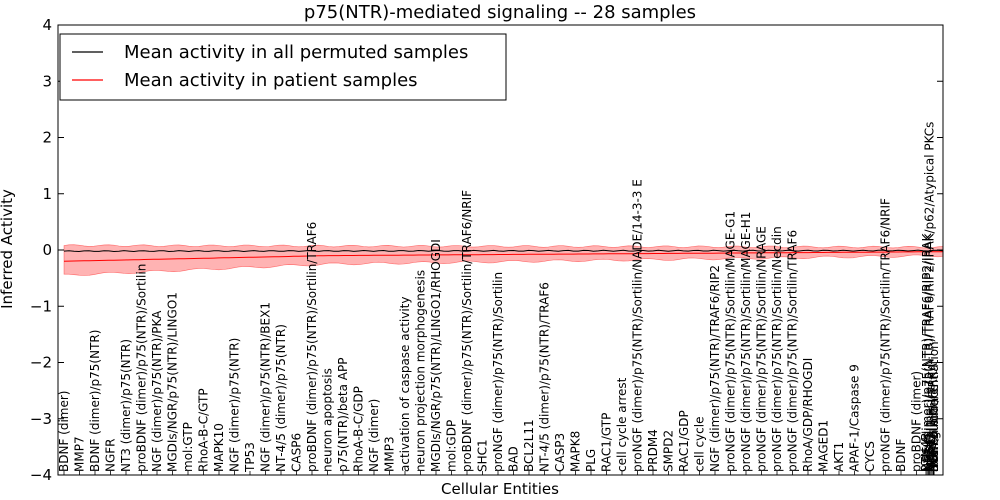 This screenshot has width=1000, height=500. I want to click on legend-box, so click(283, 67).